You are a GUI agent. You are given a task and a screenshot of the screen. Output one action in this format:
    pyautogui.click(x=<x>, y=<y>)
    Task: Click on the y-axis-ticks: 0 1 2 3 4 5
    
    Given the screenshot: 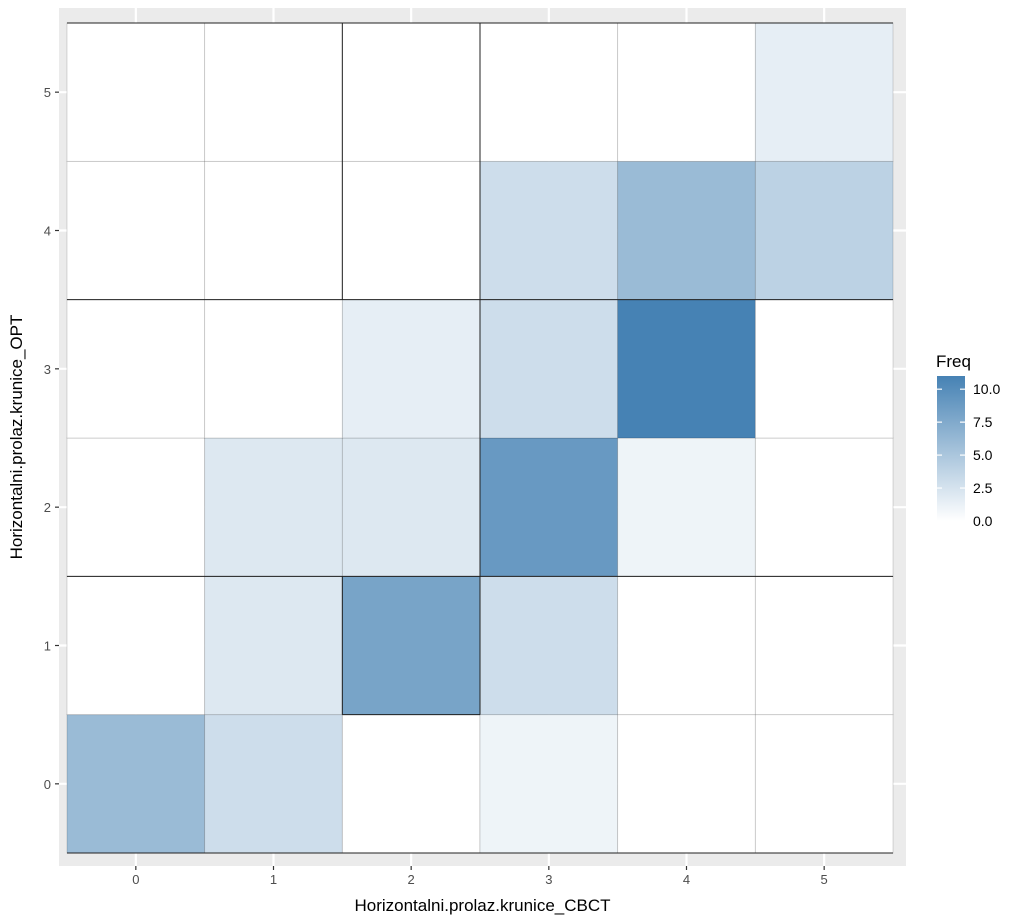 What is the action you would take?
    pyautogui.click(x=51, y=438)
    